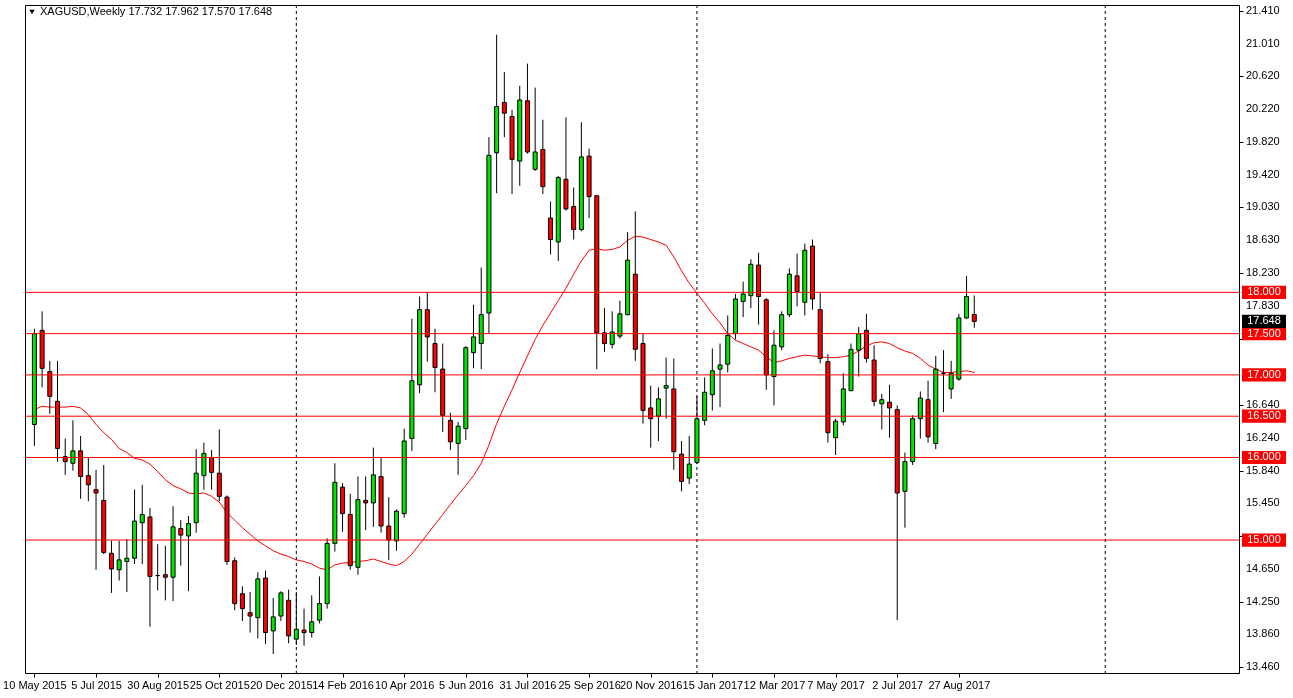  Describe the element at coordinates (219, 684) in the screenshot. I see `x-tick-label: 25 Oct 2015` at that location.